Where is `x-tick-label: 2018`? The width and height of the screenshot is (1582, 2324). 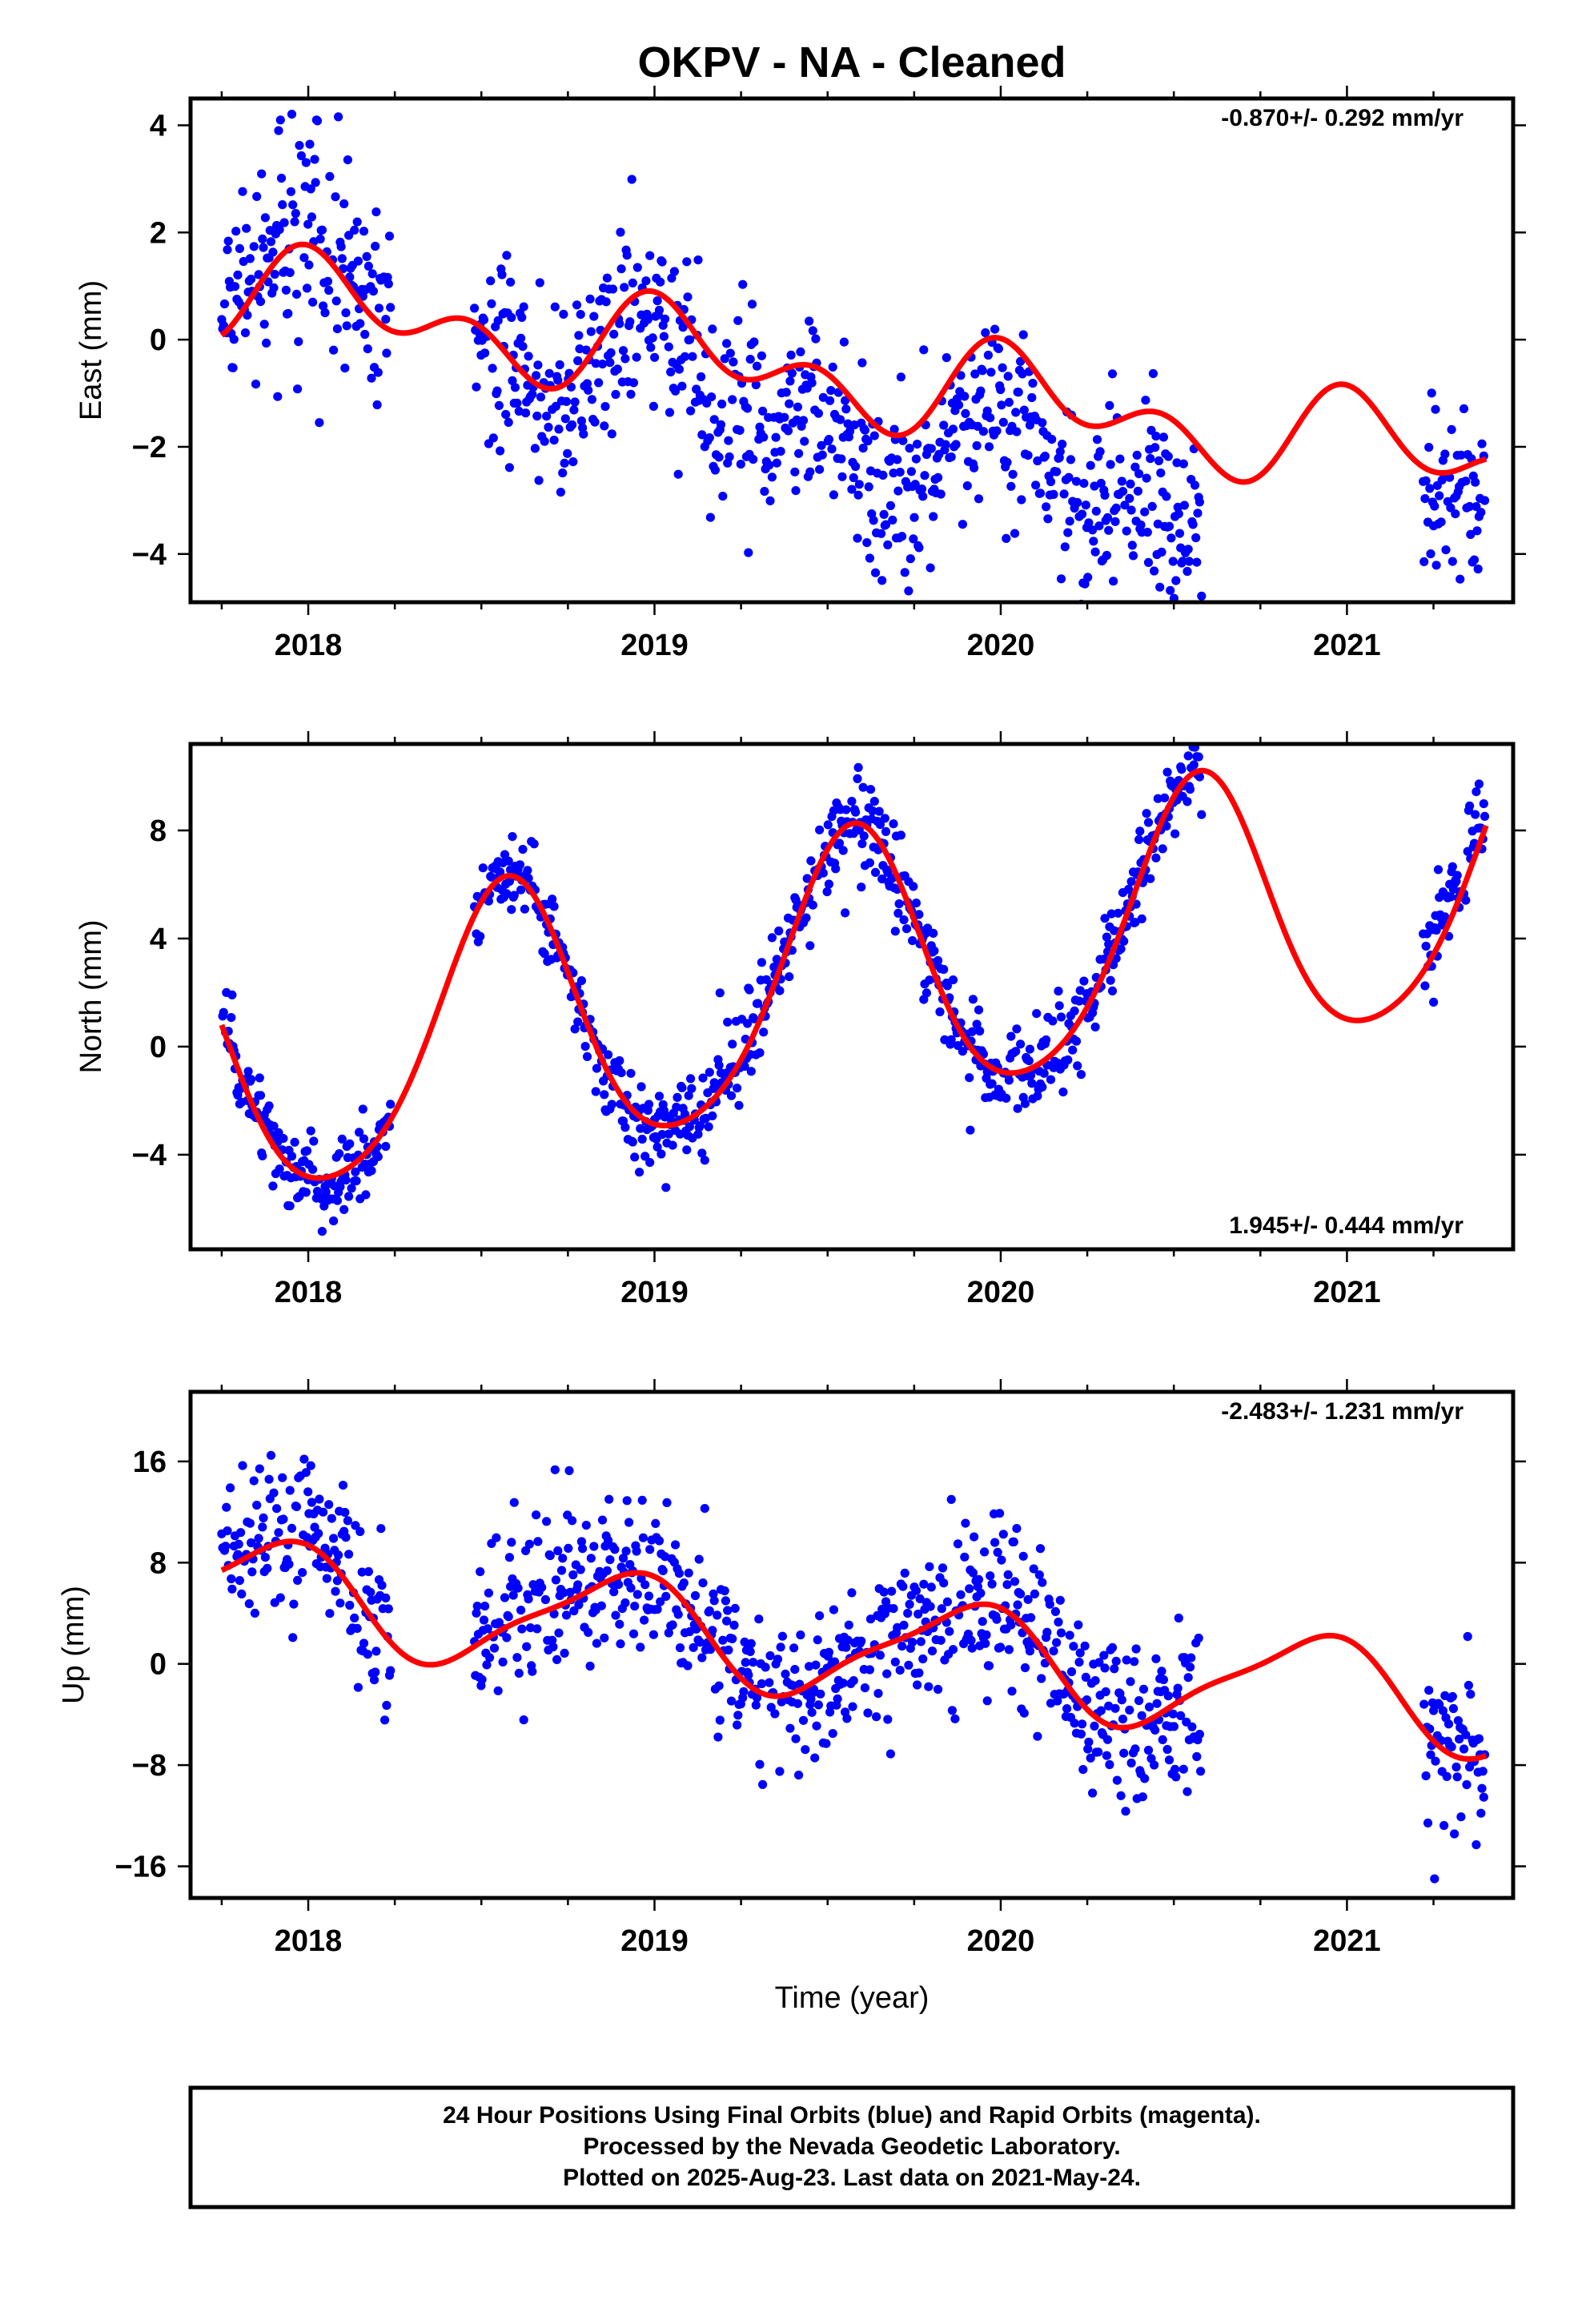
x-tick-label: 2018 is located at coordinates (309, 1941).